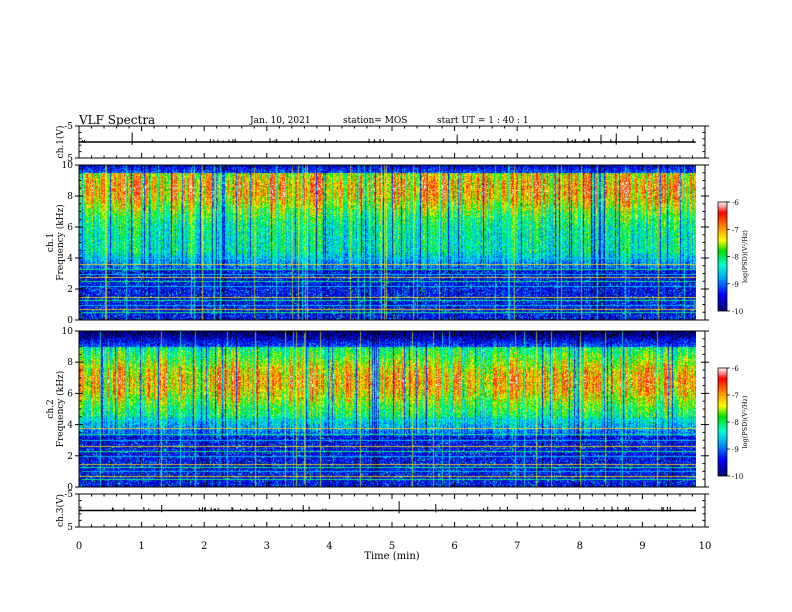 Image resolution: width=792 pixels, height=612 pixels. Describe the element at coordinates (454, 546) in the screenshot. I see `xaxis-tick-label: 6` at that location.